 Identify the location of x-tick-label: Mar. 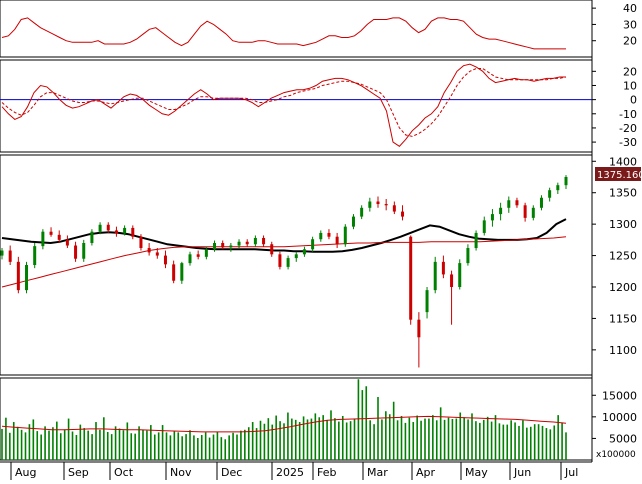
(377, 472).